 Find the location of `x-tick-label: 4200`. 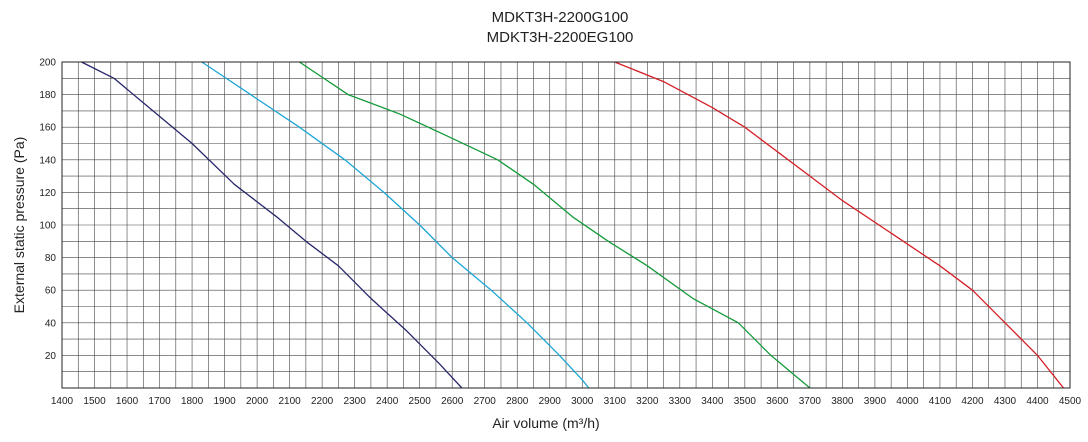

x-tick-label: 4200 is located at coordinates (972, 401).